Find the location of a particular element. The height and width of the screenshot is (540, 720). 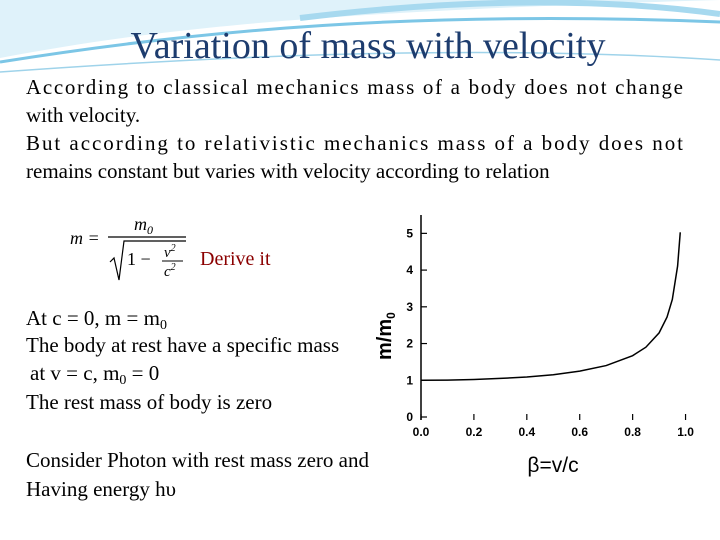

data-line is located at coordinates (551, 307).